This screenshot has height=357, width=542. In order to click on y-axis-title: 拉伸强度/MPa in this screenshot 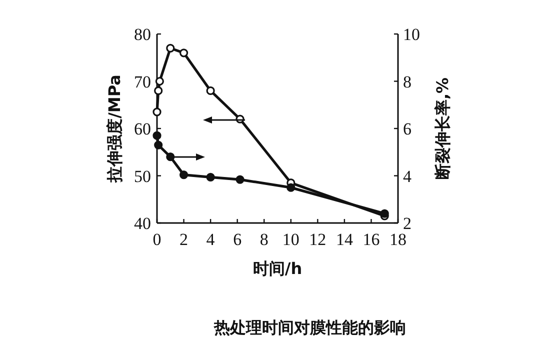, I will do `click(114, 129)`.